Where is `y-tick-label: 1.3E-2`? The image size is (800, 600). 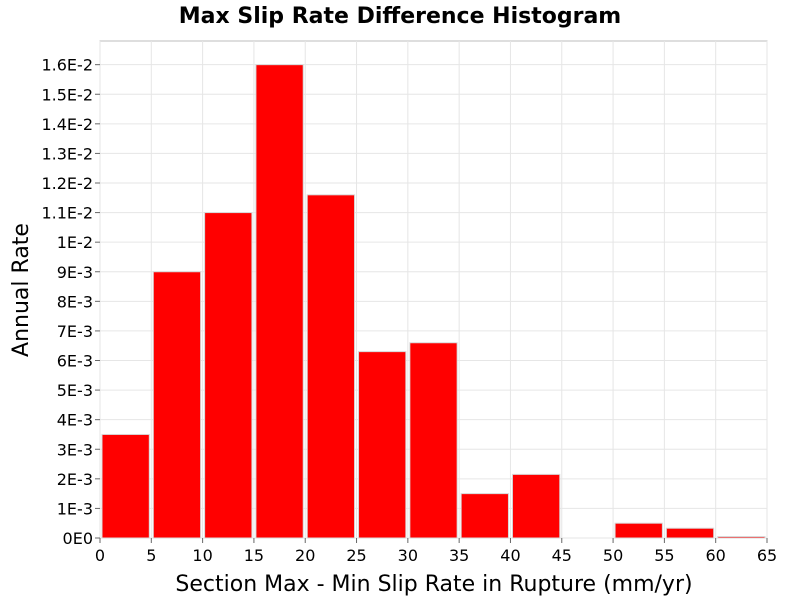
y-tick-label: 1.3E-2 is located at coordinates (67, 153).